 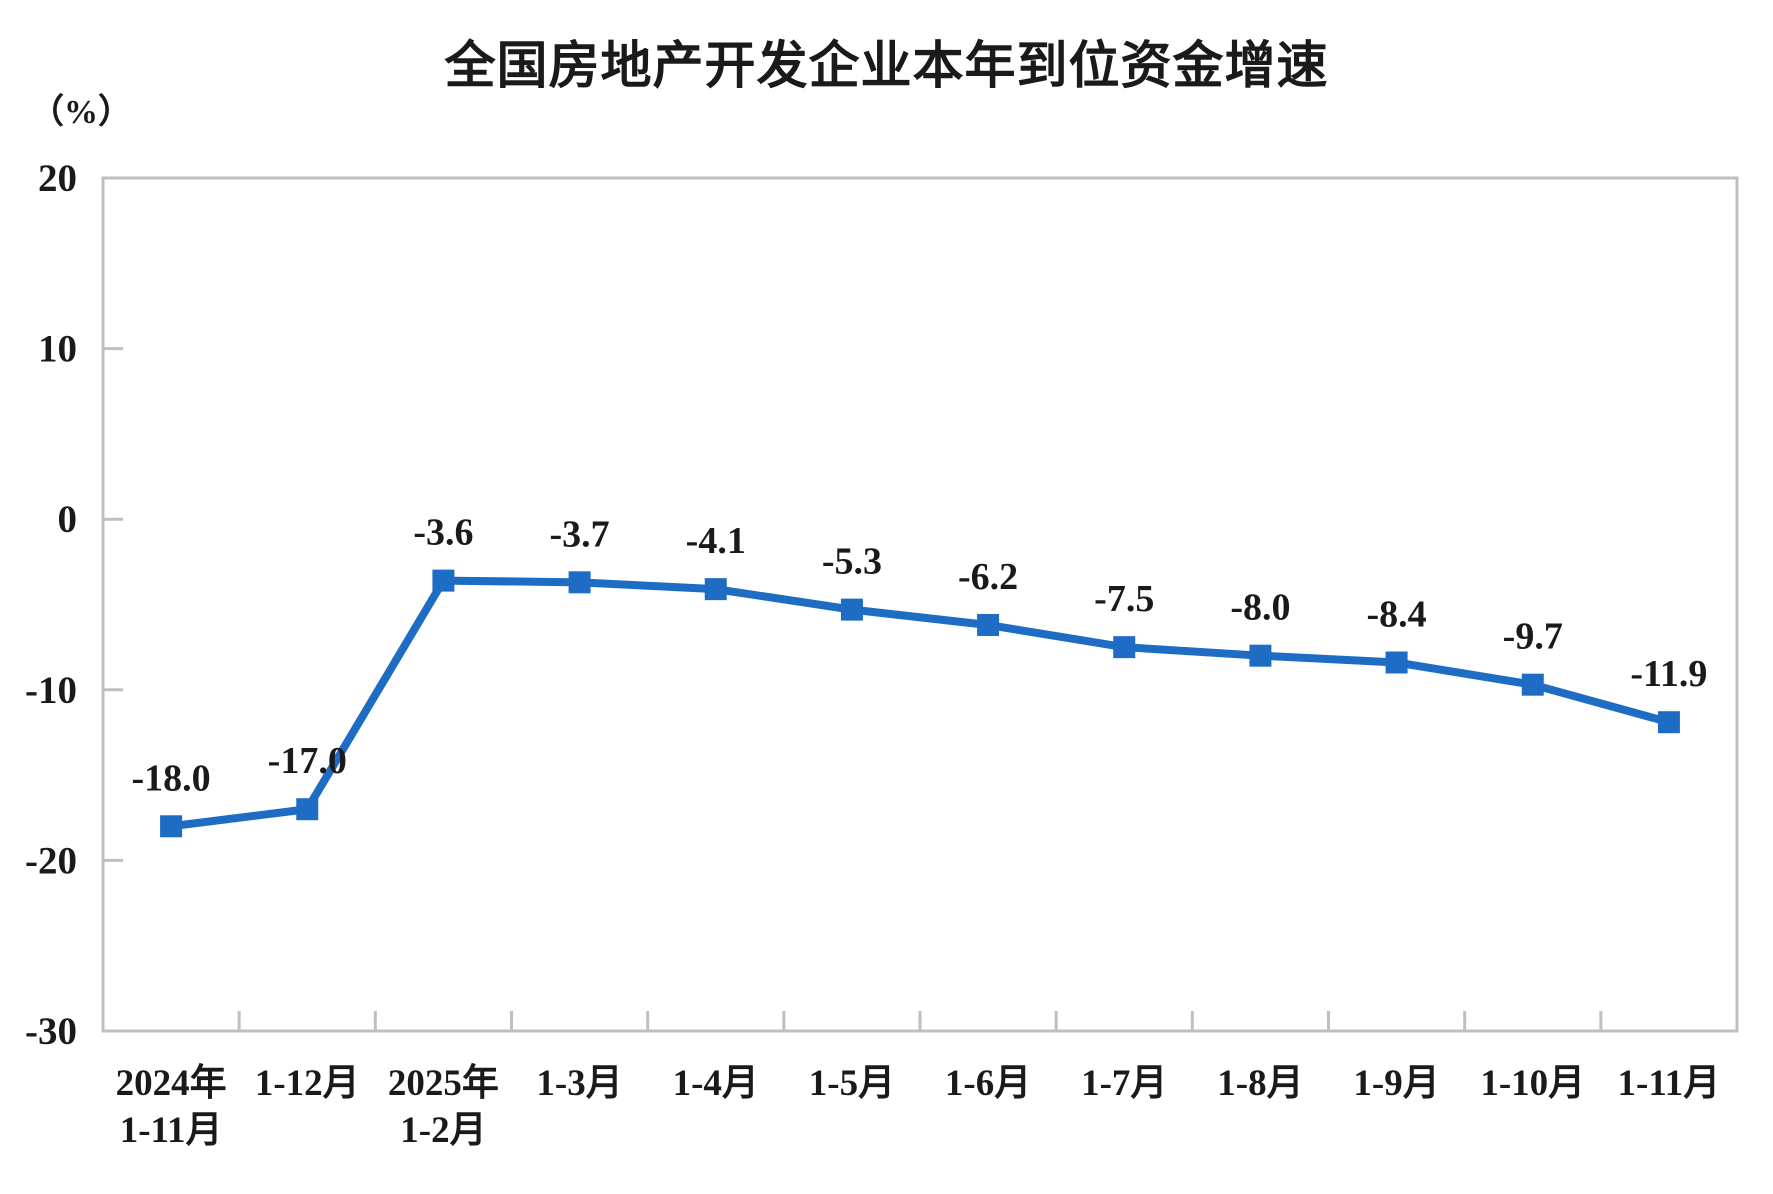 I want to click on data-point-label: -17.0, so click(x=307, y=761).